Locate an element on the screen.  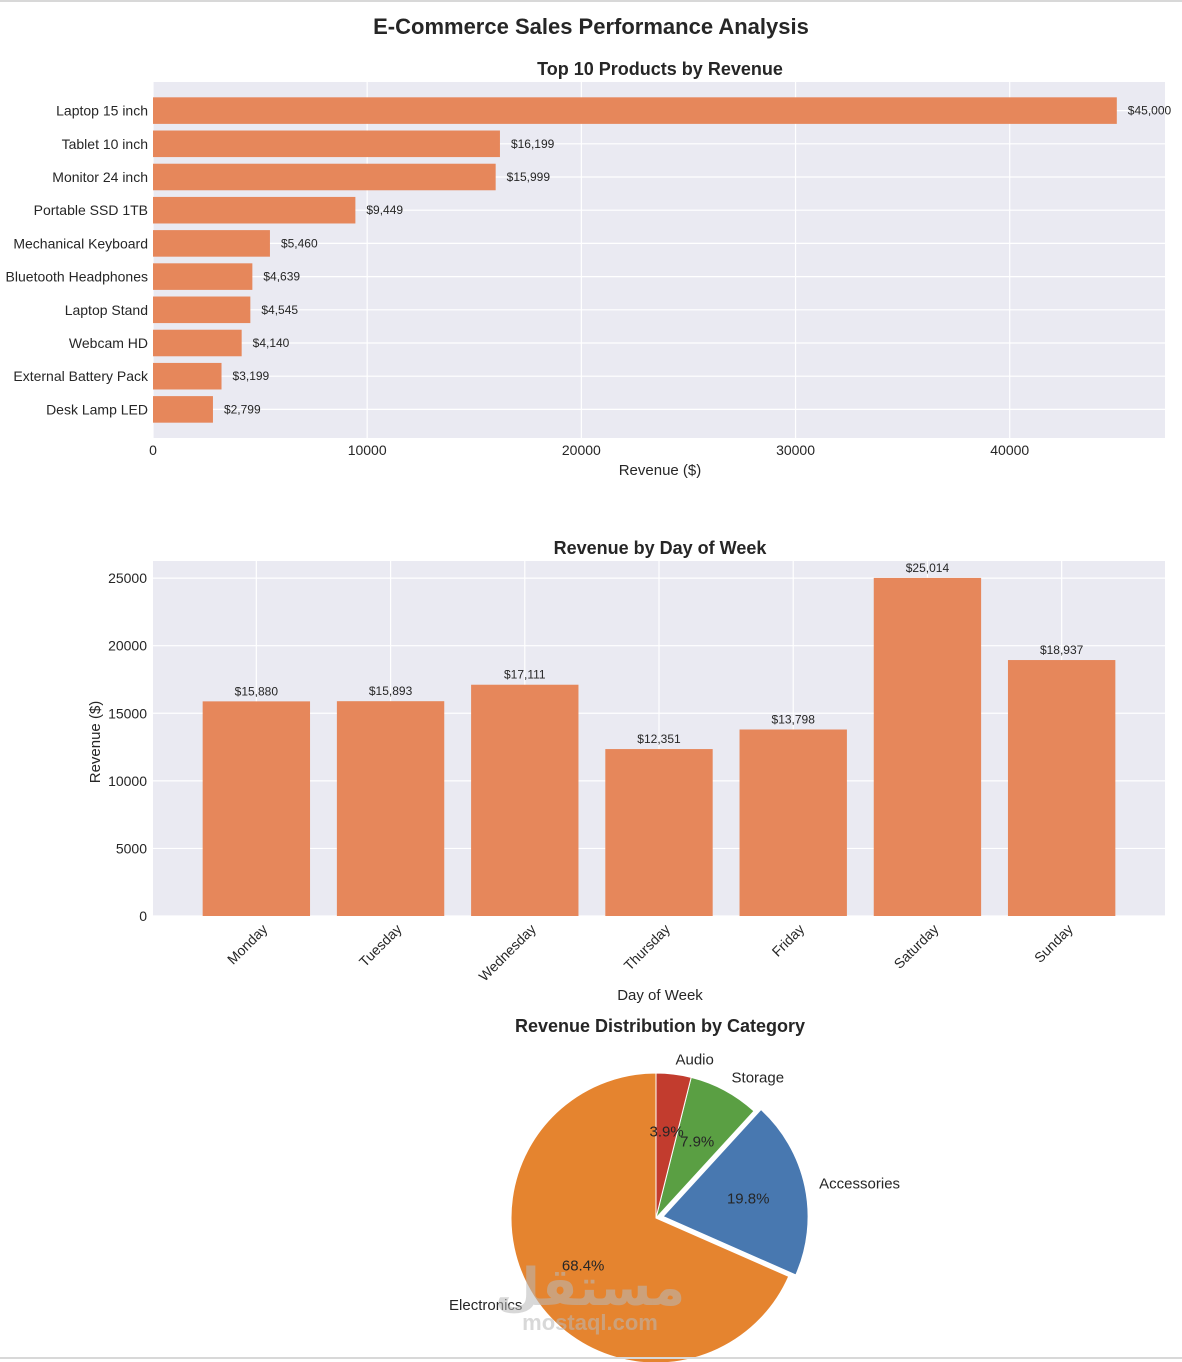
product-name-label: Webcam HD is located at coordinates (108, 343).